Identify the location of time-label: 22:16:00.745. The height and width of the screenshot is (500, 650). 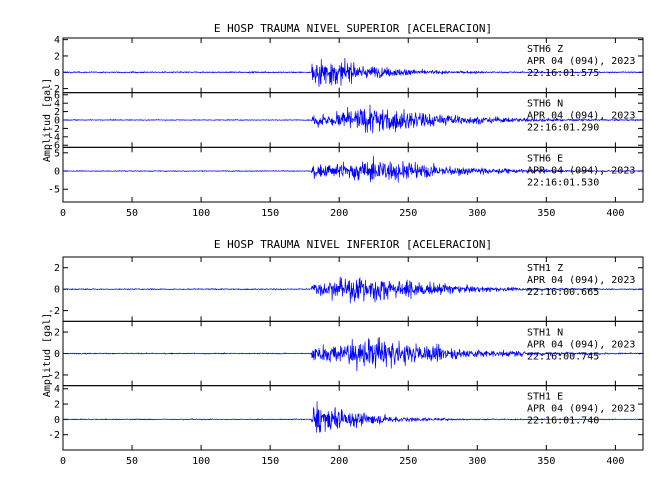
(563, 356).